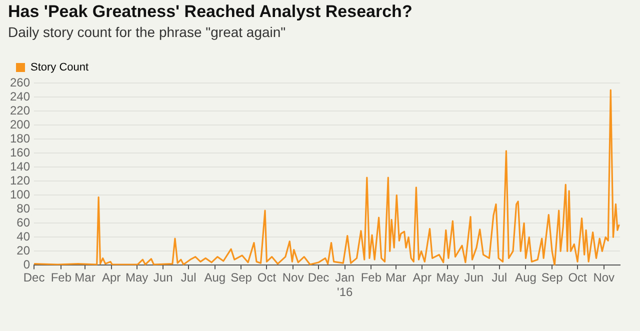 The width and height of the screenshot is (640, 331). I want to click on y-tick-label: 260, so click(20, 82).